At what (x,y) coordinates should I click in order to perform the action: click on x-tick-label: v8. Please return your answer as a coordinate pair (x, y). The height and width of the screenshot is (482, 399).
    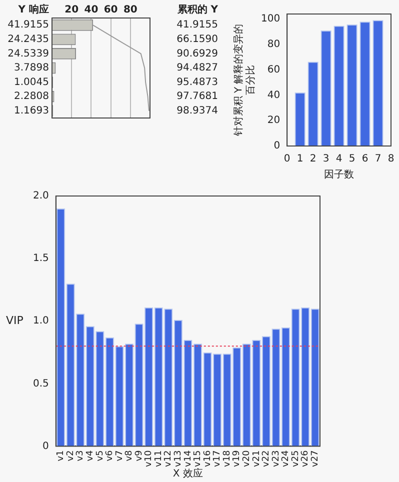
    Looking at the image, I should click on (129, 456).